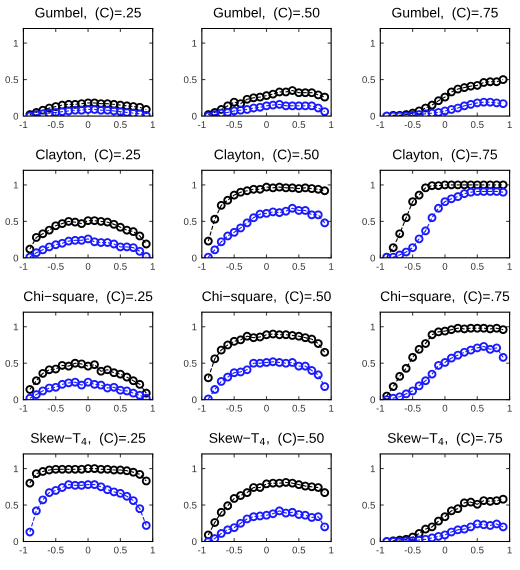 The image size is (520, 570). What do you see at coordinates (266, 439) in the screenshot?
I see `chart-title: Skew−T$_{4}$, (C)=.50` at bounding box center [266, 439].